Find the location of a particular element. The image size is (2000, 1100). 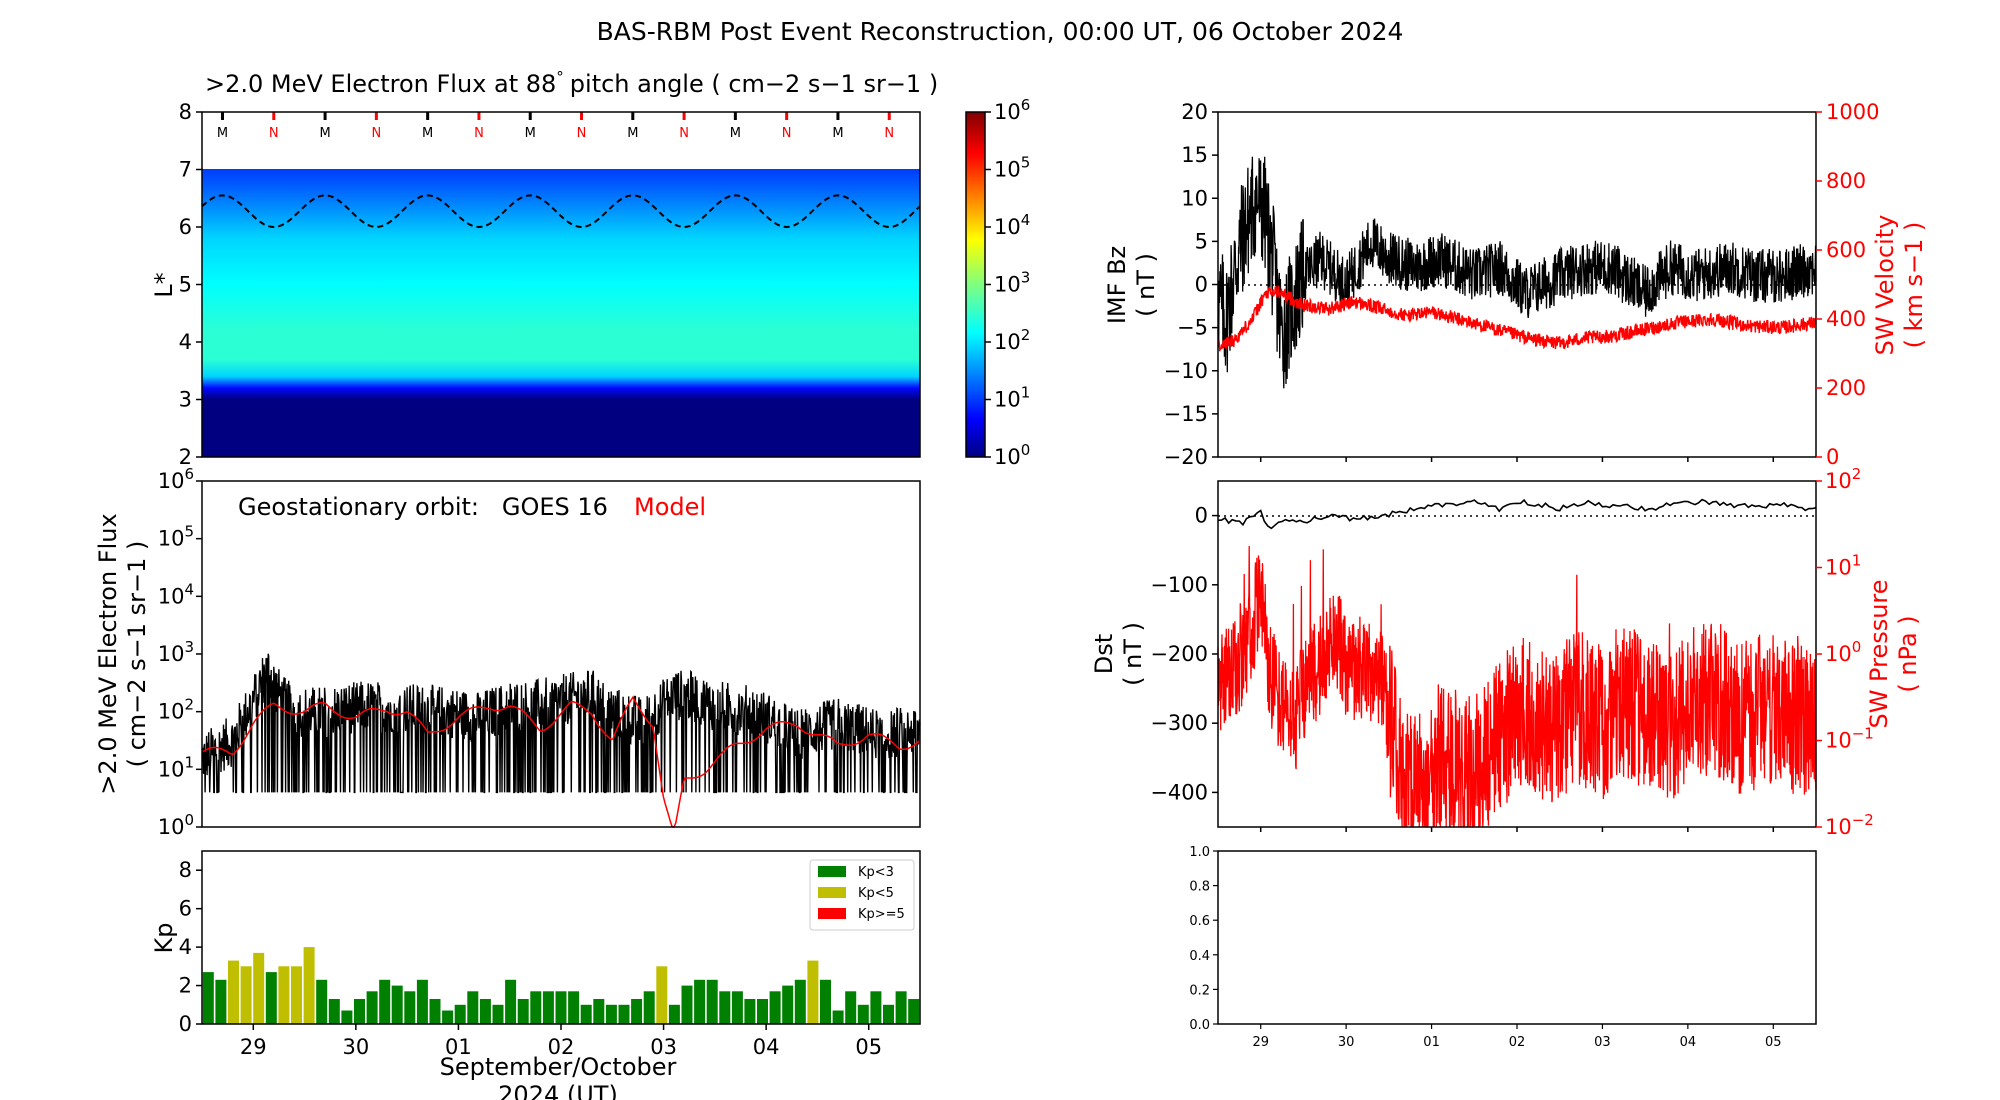

pressure-ytick-label: 10⁻² is located at coordinates (1849, 825).